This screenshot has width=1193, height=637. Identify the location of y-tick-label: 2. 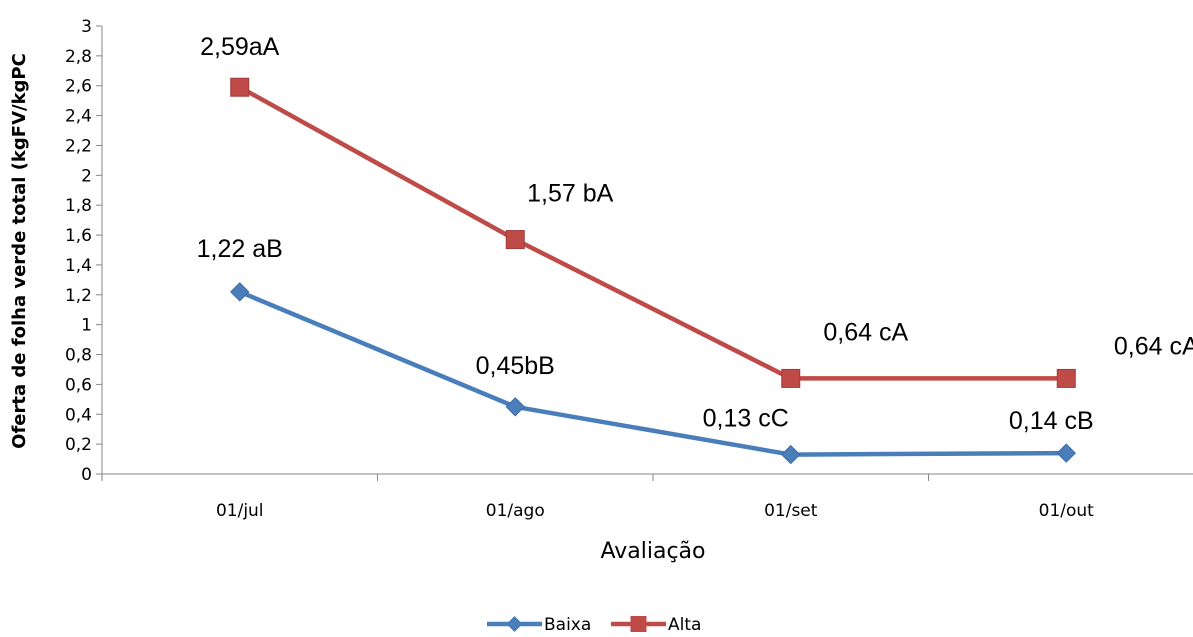
(86, 176).